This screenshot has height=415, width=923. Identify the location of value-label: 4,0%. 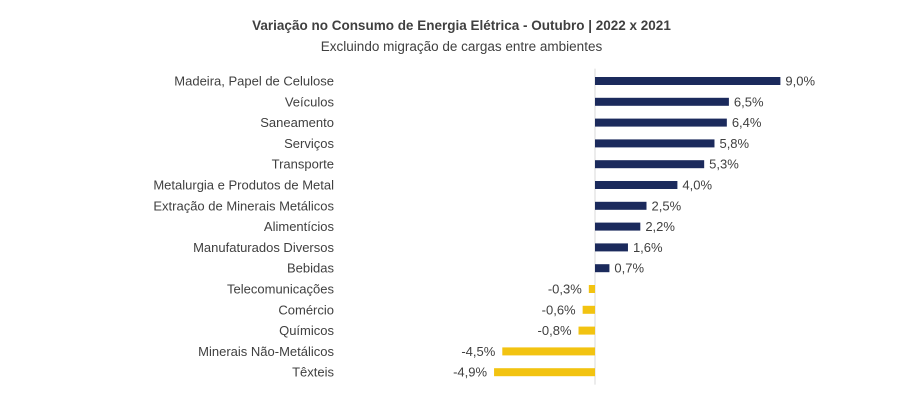
(697, 185).